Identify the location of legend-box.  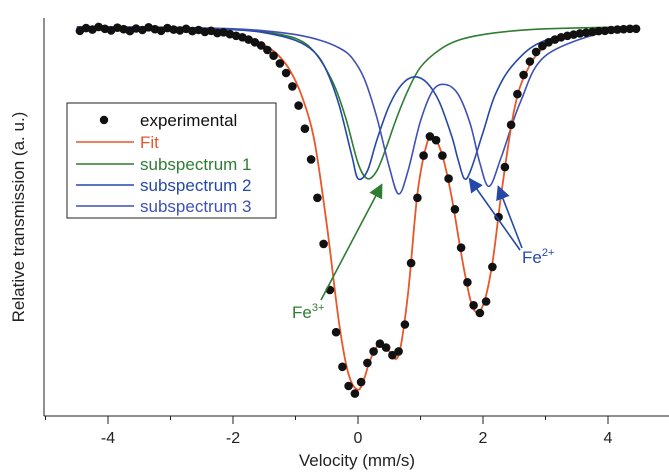
(171, 160).